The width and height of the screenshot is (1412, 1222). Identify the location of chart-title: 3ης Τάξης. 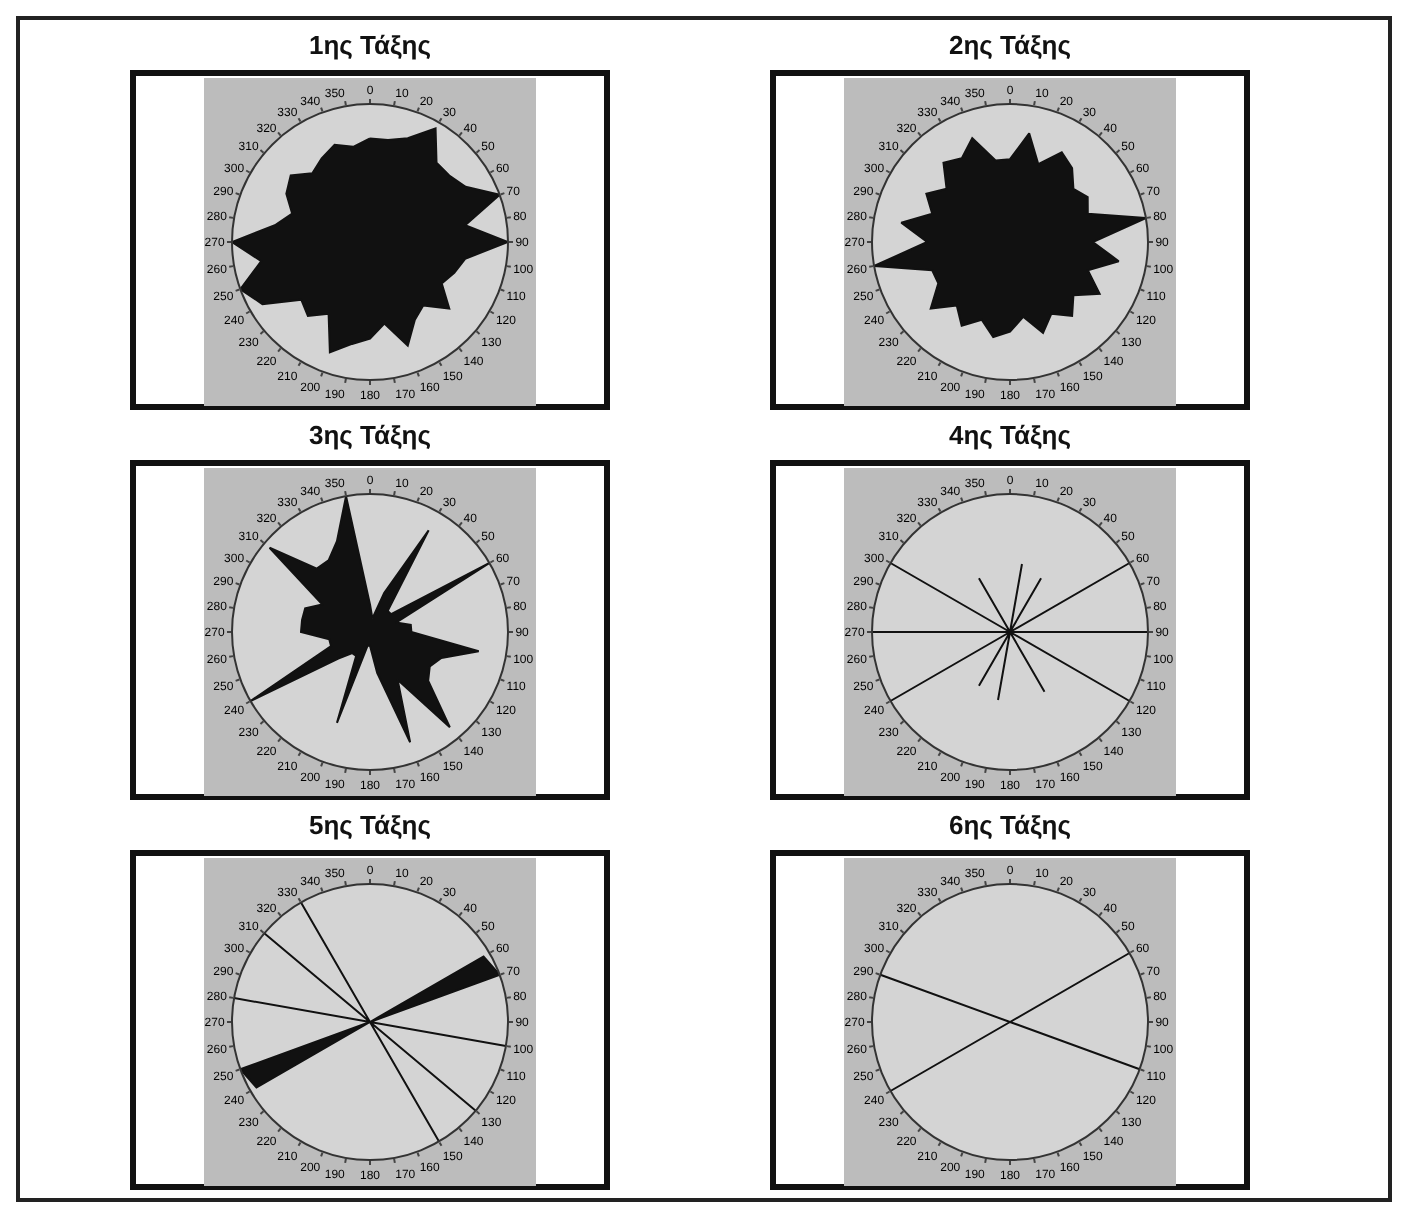
(369, 435).